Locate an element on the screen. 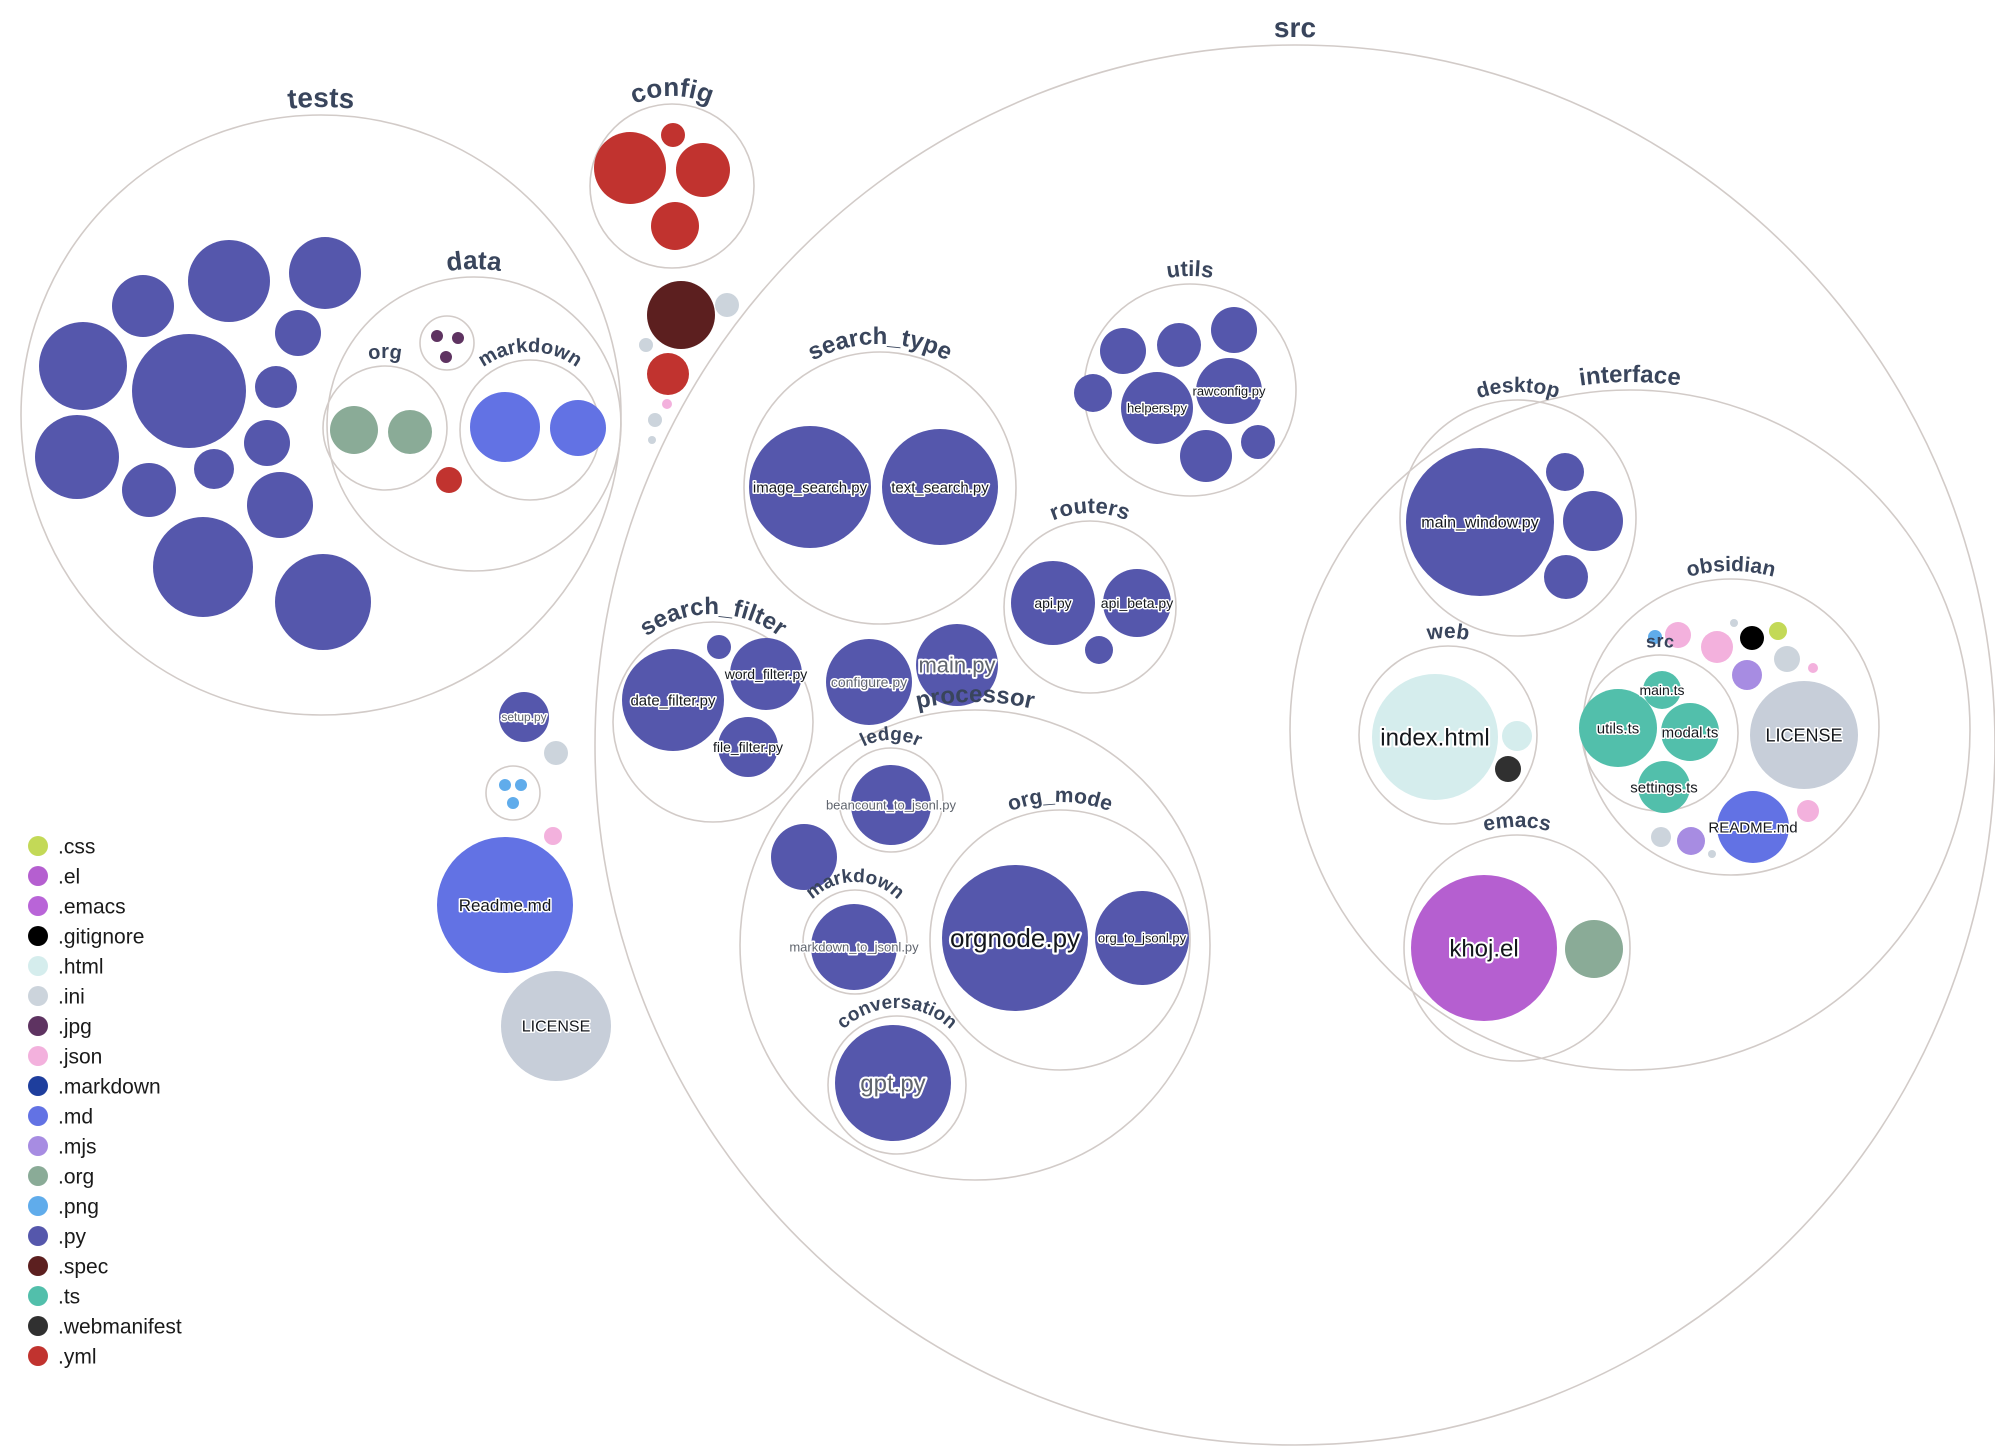 The image size is (1995, 1451). file-license-obsidian-label: LICENSE is located at coordinates (1803, 735).